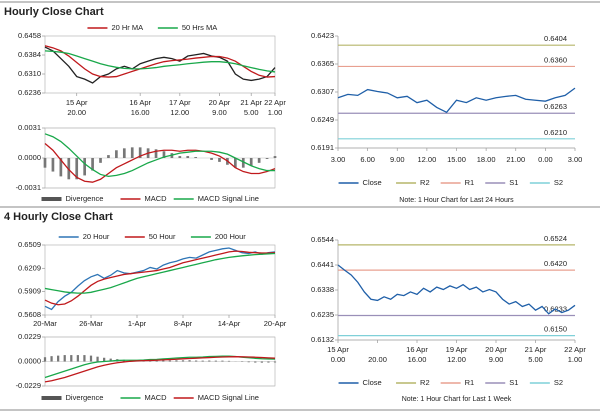 This screenshot has width=600, height=413. I want to click on x-tick-label: 5.00, so click(535, 359).